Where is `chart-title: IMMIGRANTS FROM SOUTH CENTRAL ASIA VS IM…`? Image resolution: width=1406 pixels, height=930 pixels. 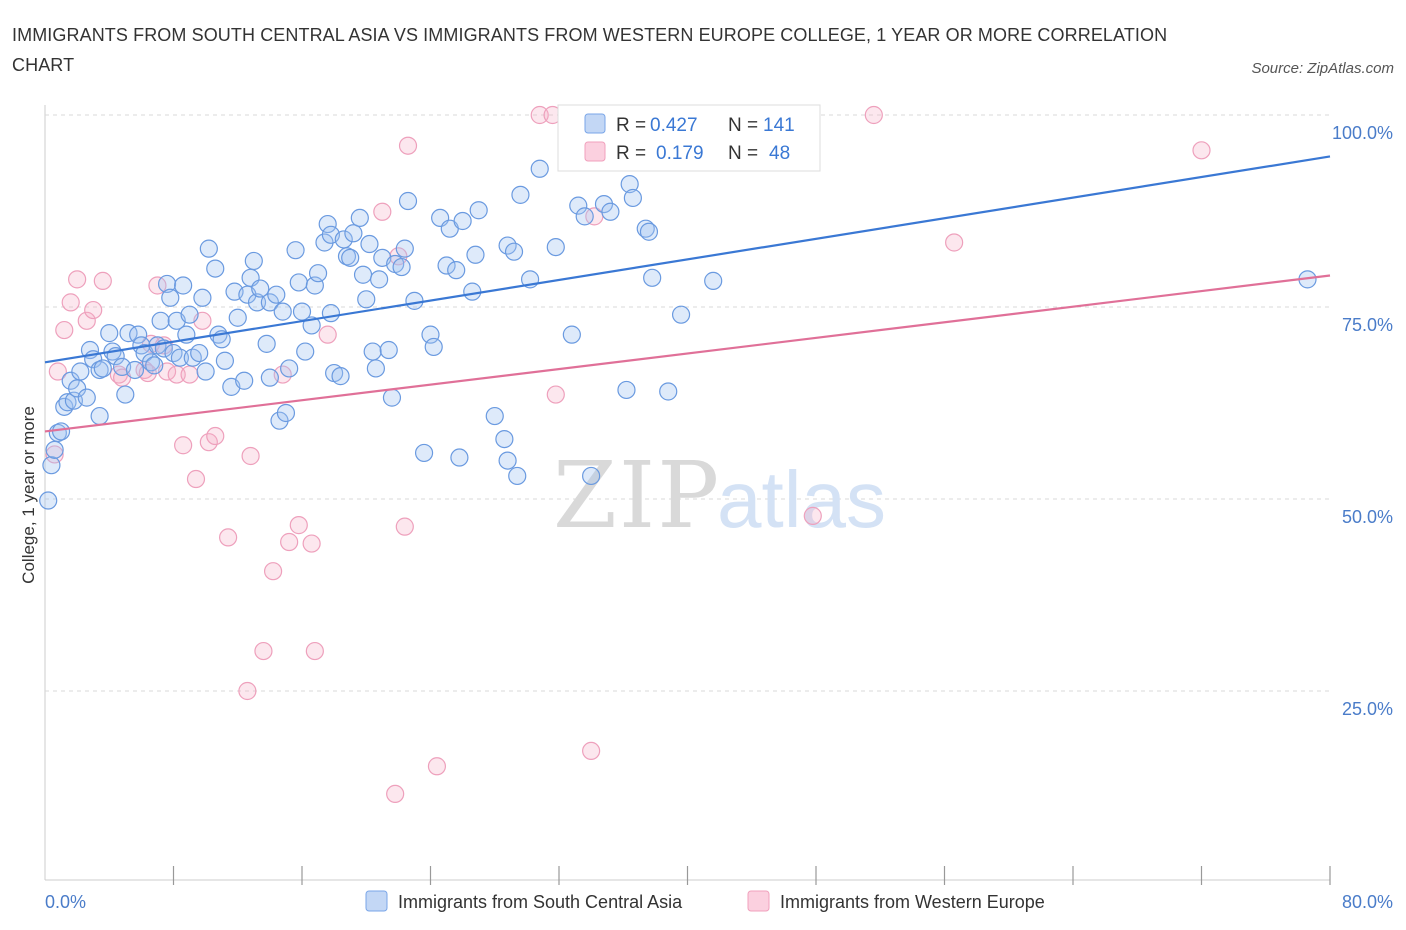
chart-title: IMMIGRANTS FROM SOUTH CENTRAL ASIA VS IM… is located at coordinates (590, 50).